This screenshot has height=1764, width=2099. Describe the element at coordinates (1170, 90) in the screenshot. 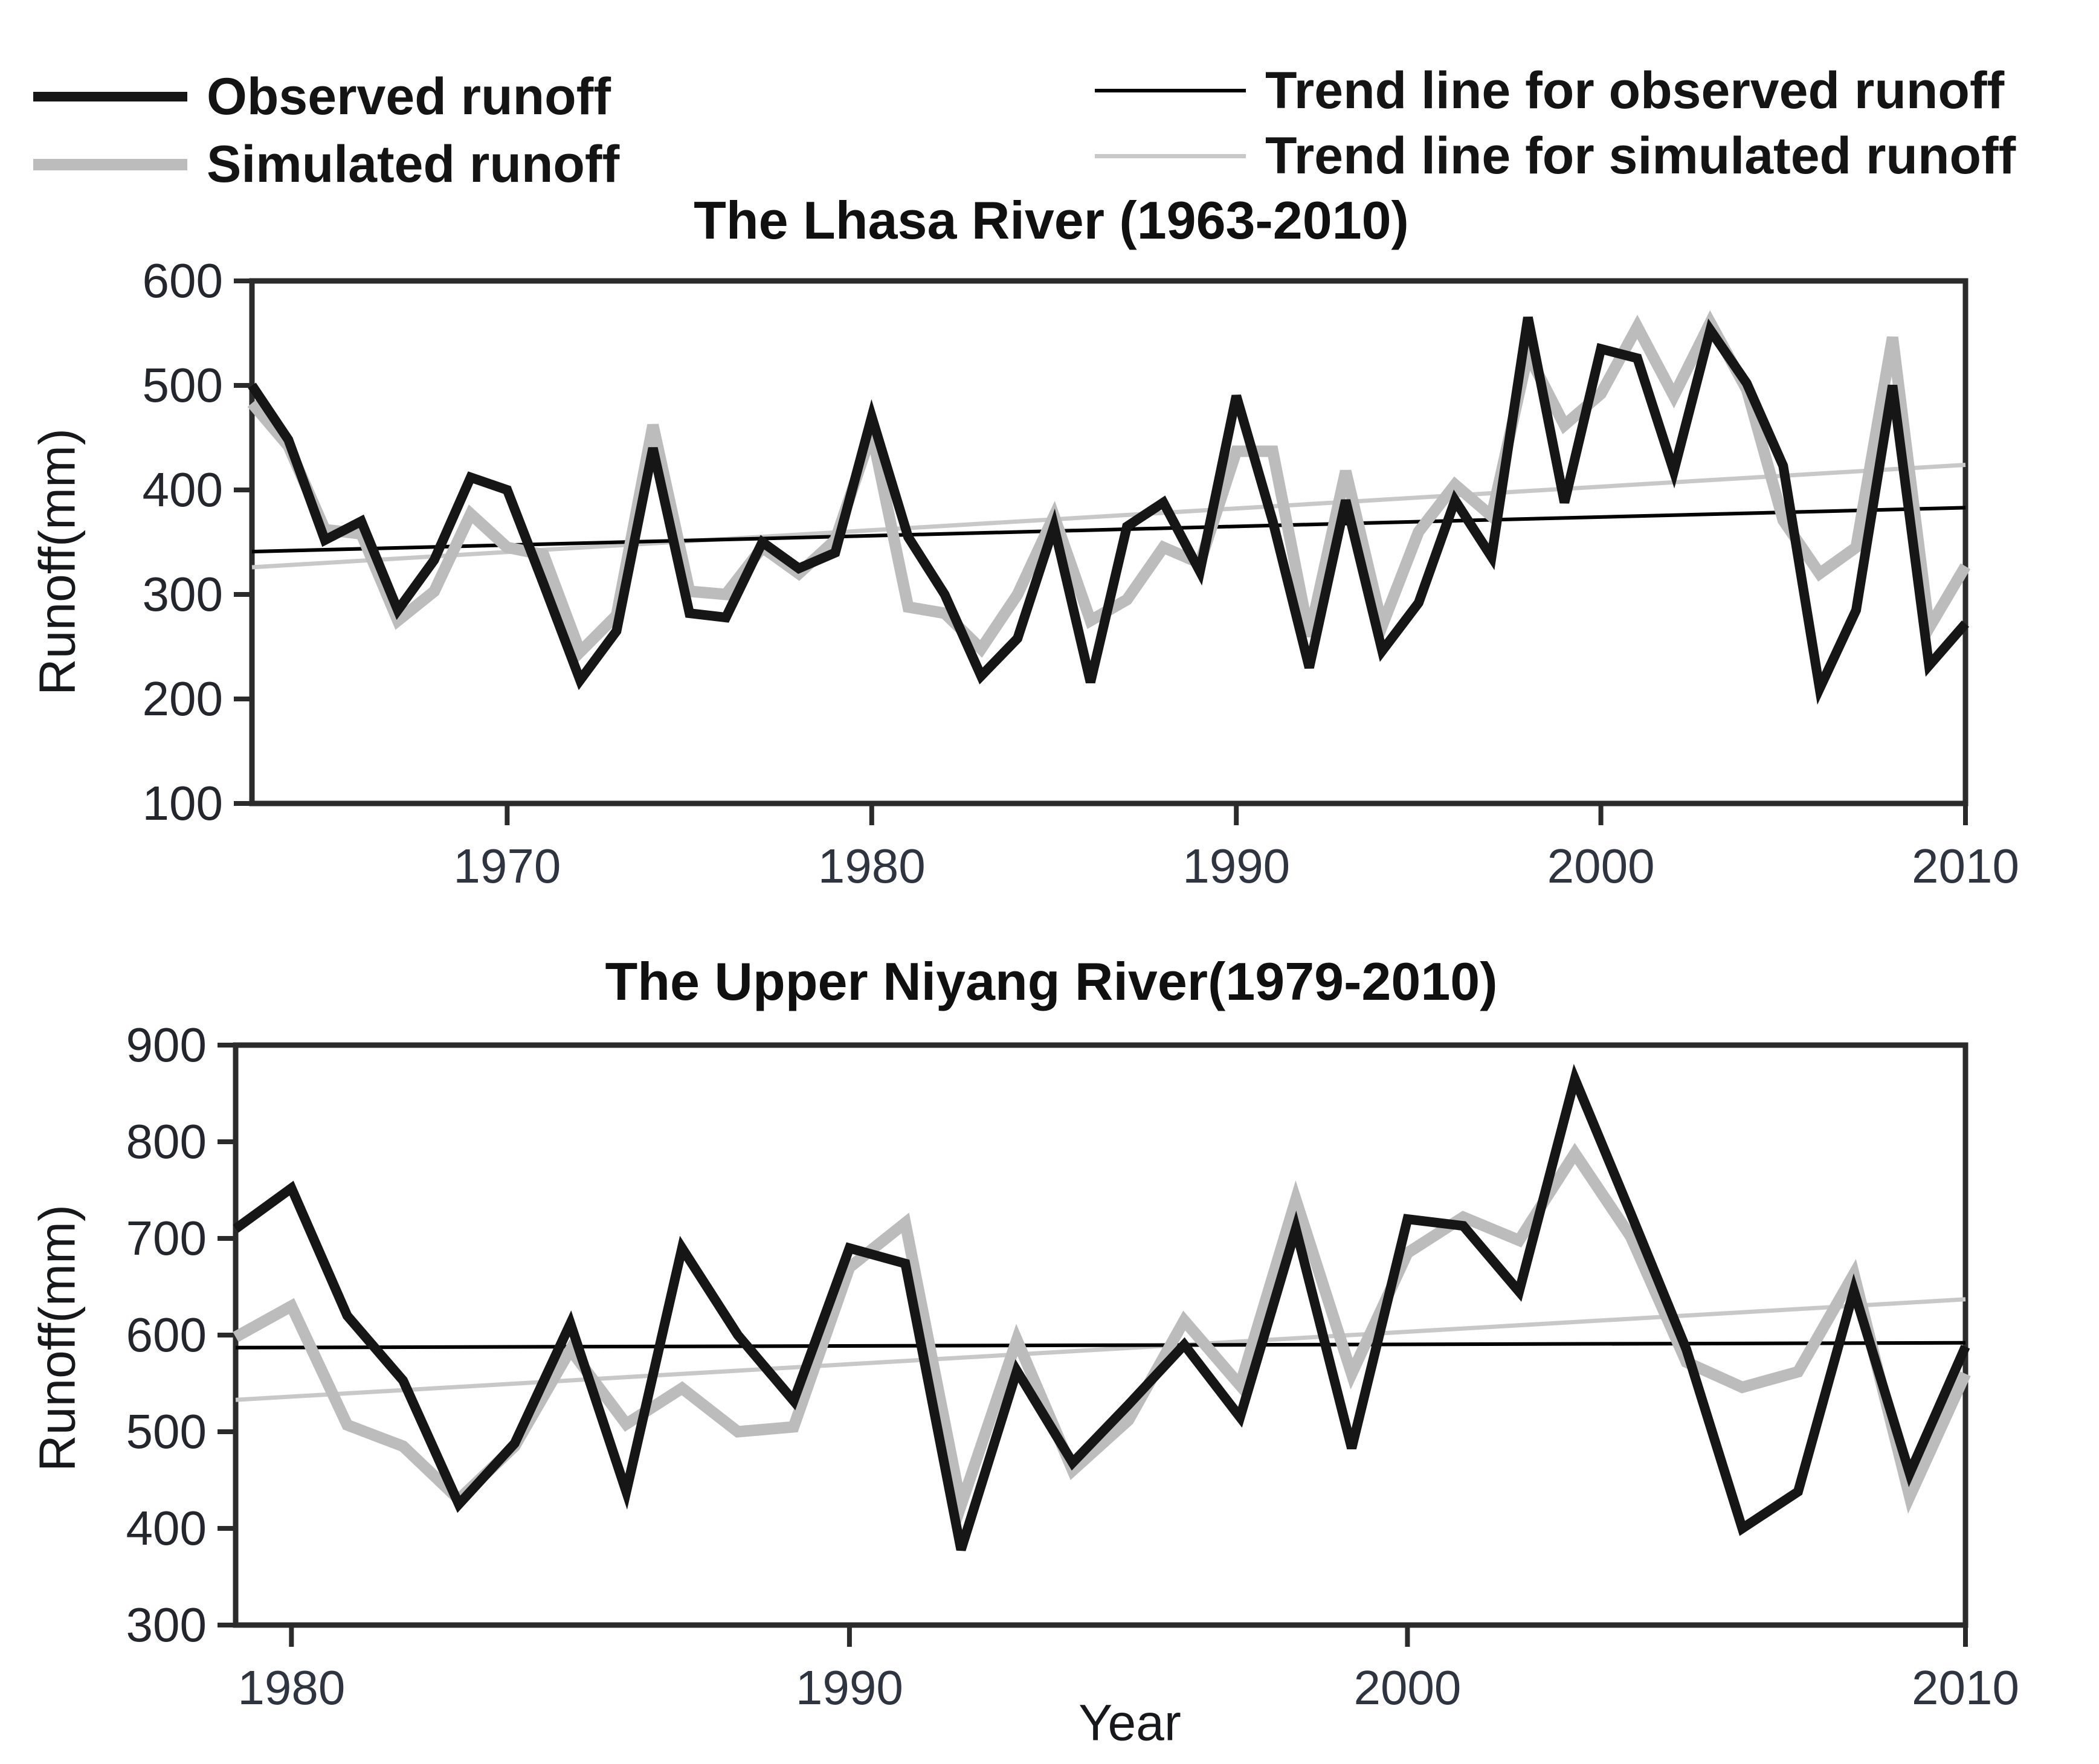

I see `trend-observed-line-swatch` at that location.